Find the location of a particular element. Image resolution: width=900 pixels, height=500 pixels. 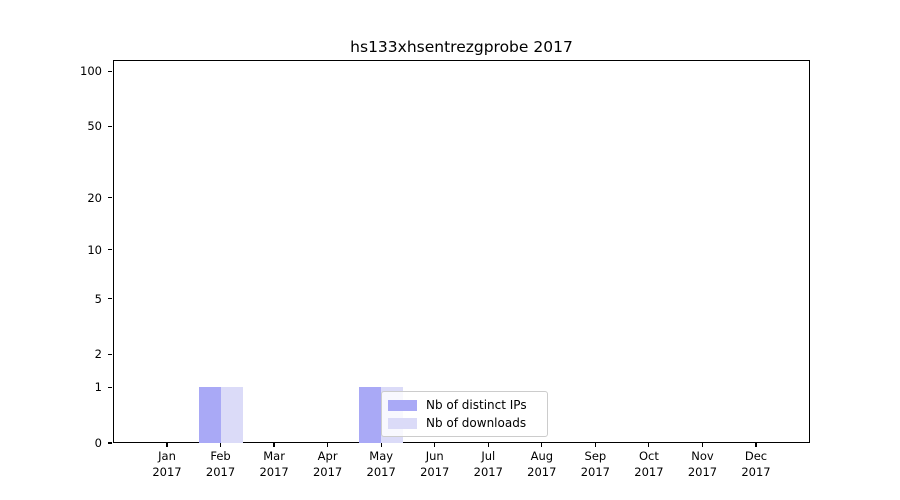

bar-nb-of-downloads is located at coordinates (231, 415).